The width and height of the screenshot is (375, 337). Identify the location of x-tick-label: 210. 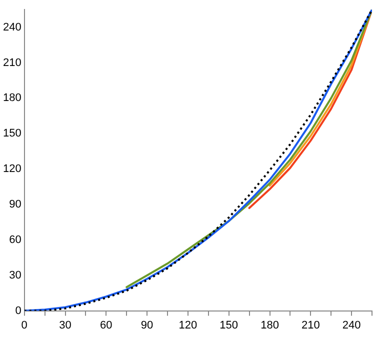
(310, 325).